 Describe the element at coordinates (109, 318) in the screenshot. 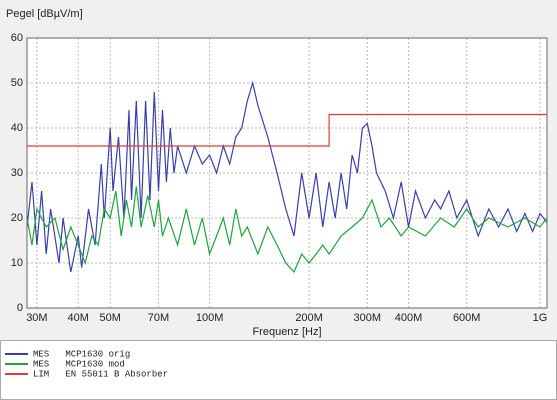

I see `x-tick-label: 50M` at that location.